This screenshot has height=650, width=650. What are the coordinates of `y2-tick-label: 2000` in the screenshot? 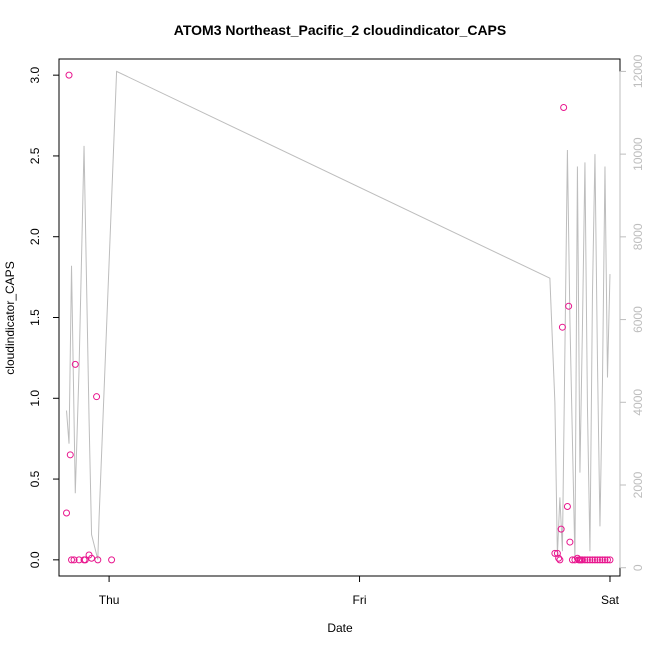 It's located at (638, 484).